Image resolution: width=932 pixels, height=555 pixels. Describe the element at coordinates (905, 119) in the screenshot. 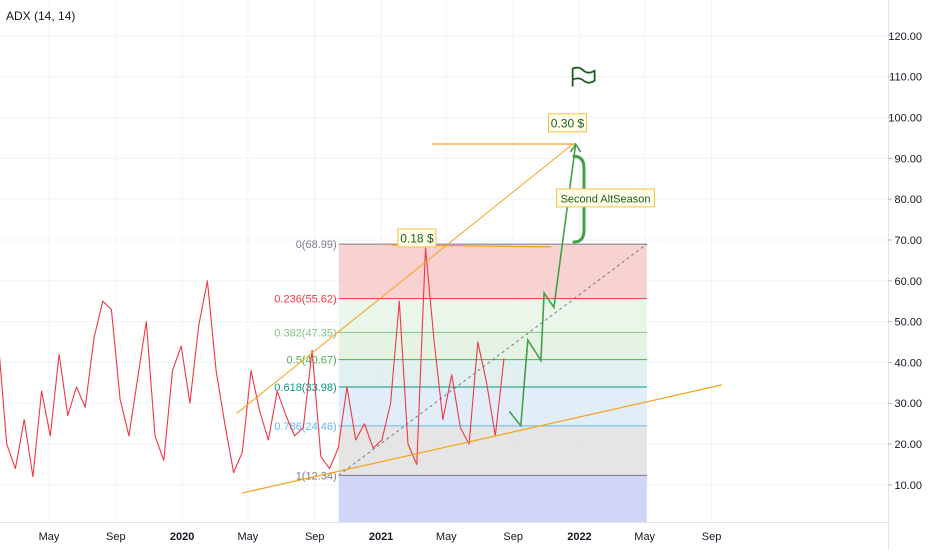

I see `y-tick-label: 100.00` at that location.